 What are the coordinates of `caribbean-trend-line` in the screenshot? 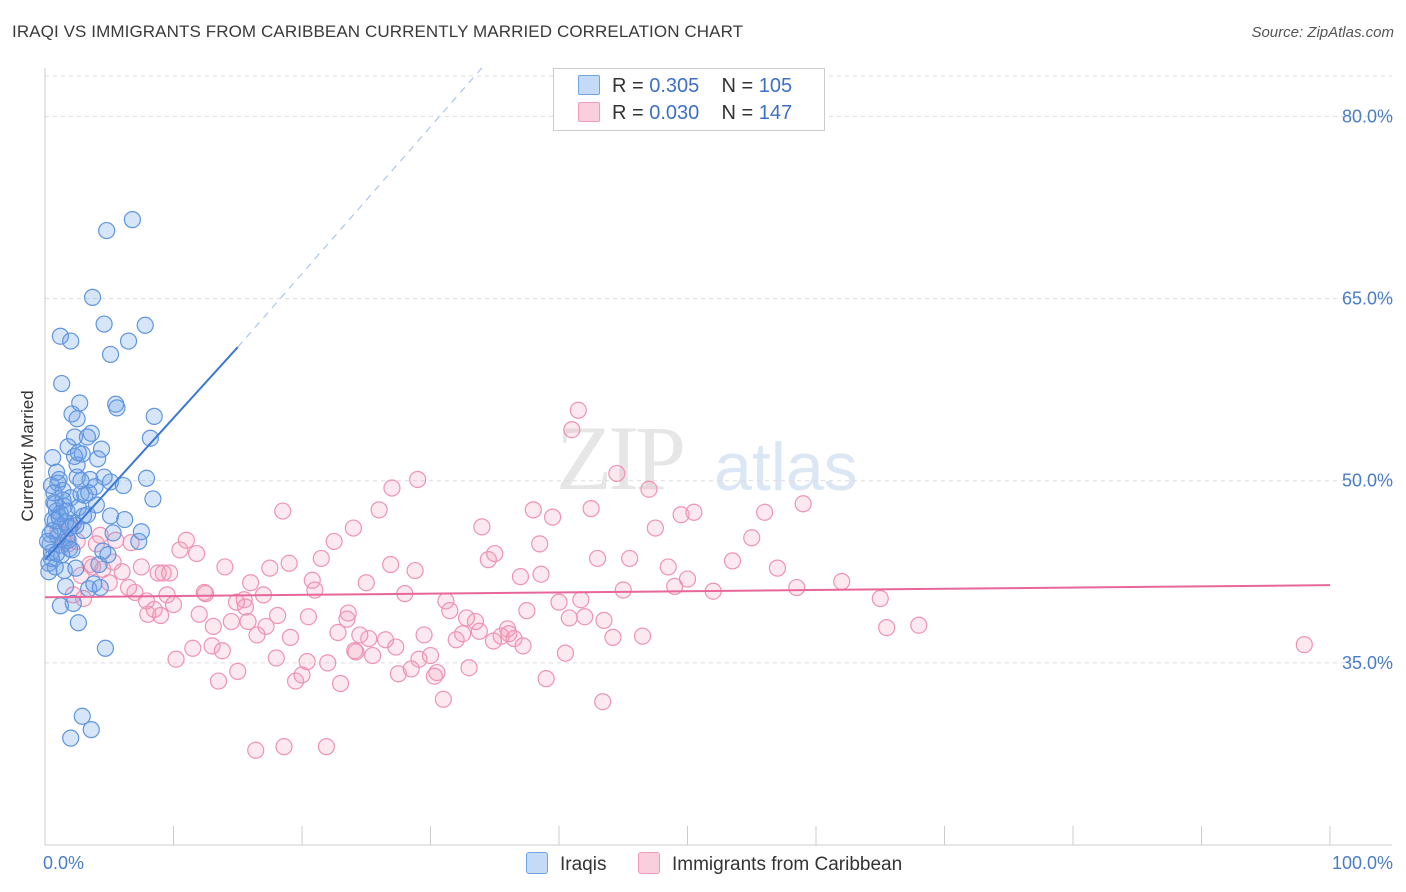 It's located at (687, 591).